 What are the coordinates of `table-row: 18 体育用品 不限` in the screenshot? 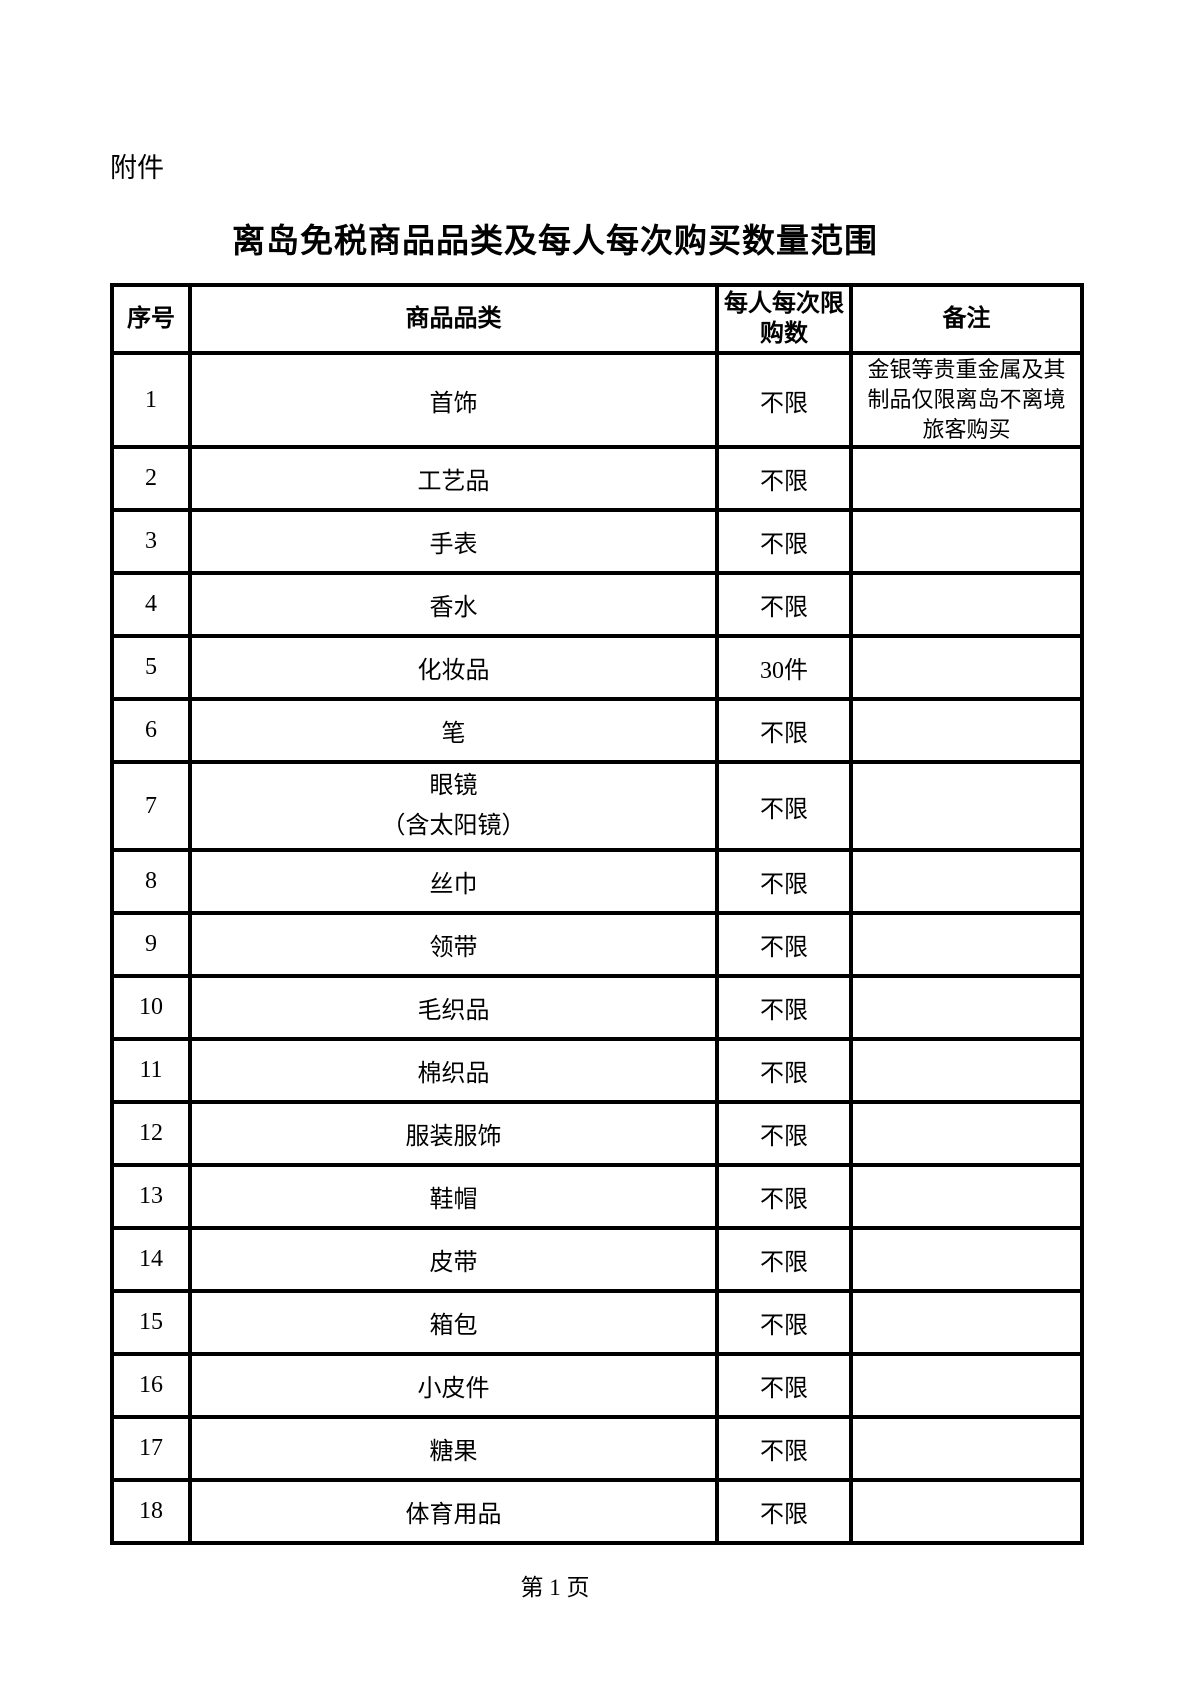 It's located at (597, 1511).